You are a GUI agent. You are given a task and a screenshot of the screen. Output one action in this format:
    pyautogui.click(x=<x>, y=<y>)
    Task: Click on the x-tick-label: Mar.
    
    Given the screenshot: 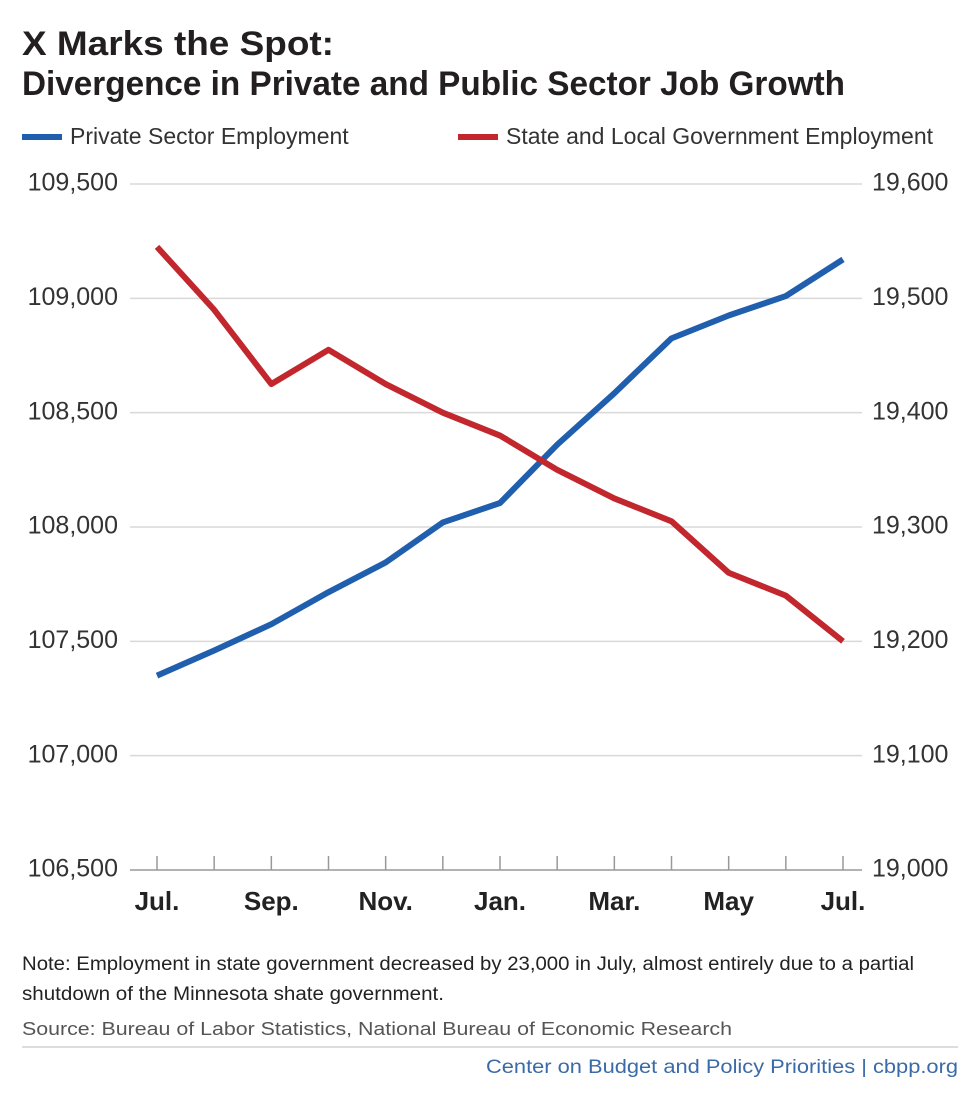 What is the action you would take?
    pyautogui.click(x=614, y=901)
    